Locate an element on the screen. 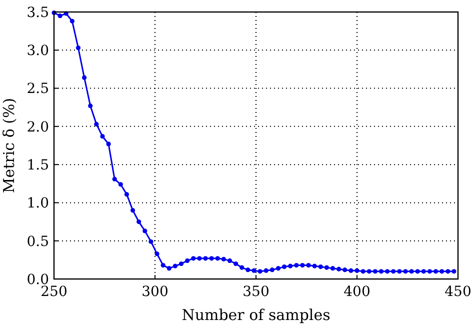  x-tick-label: 300 is located at coordinates (155, 292).